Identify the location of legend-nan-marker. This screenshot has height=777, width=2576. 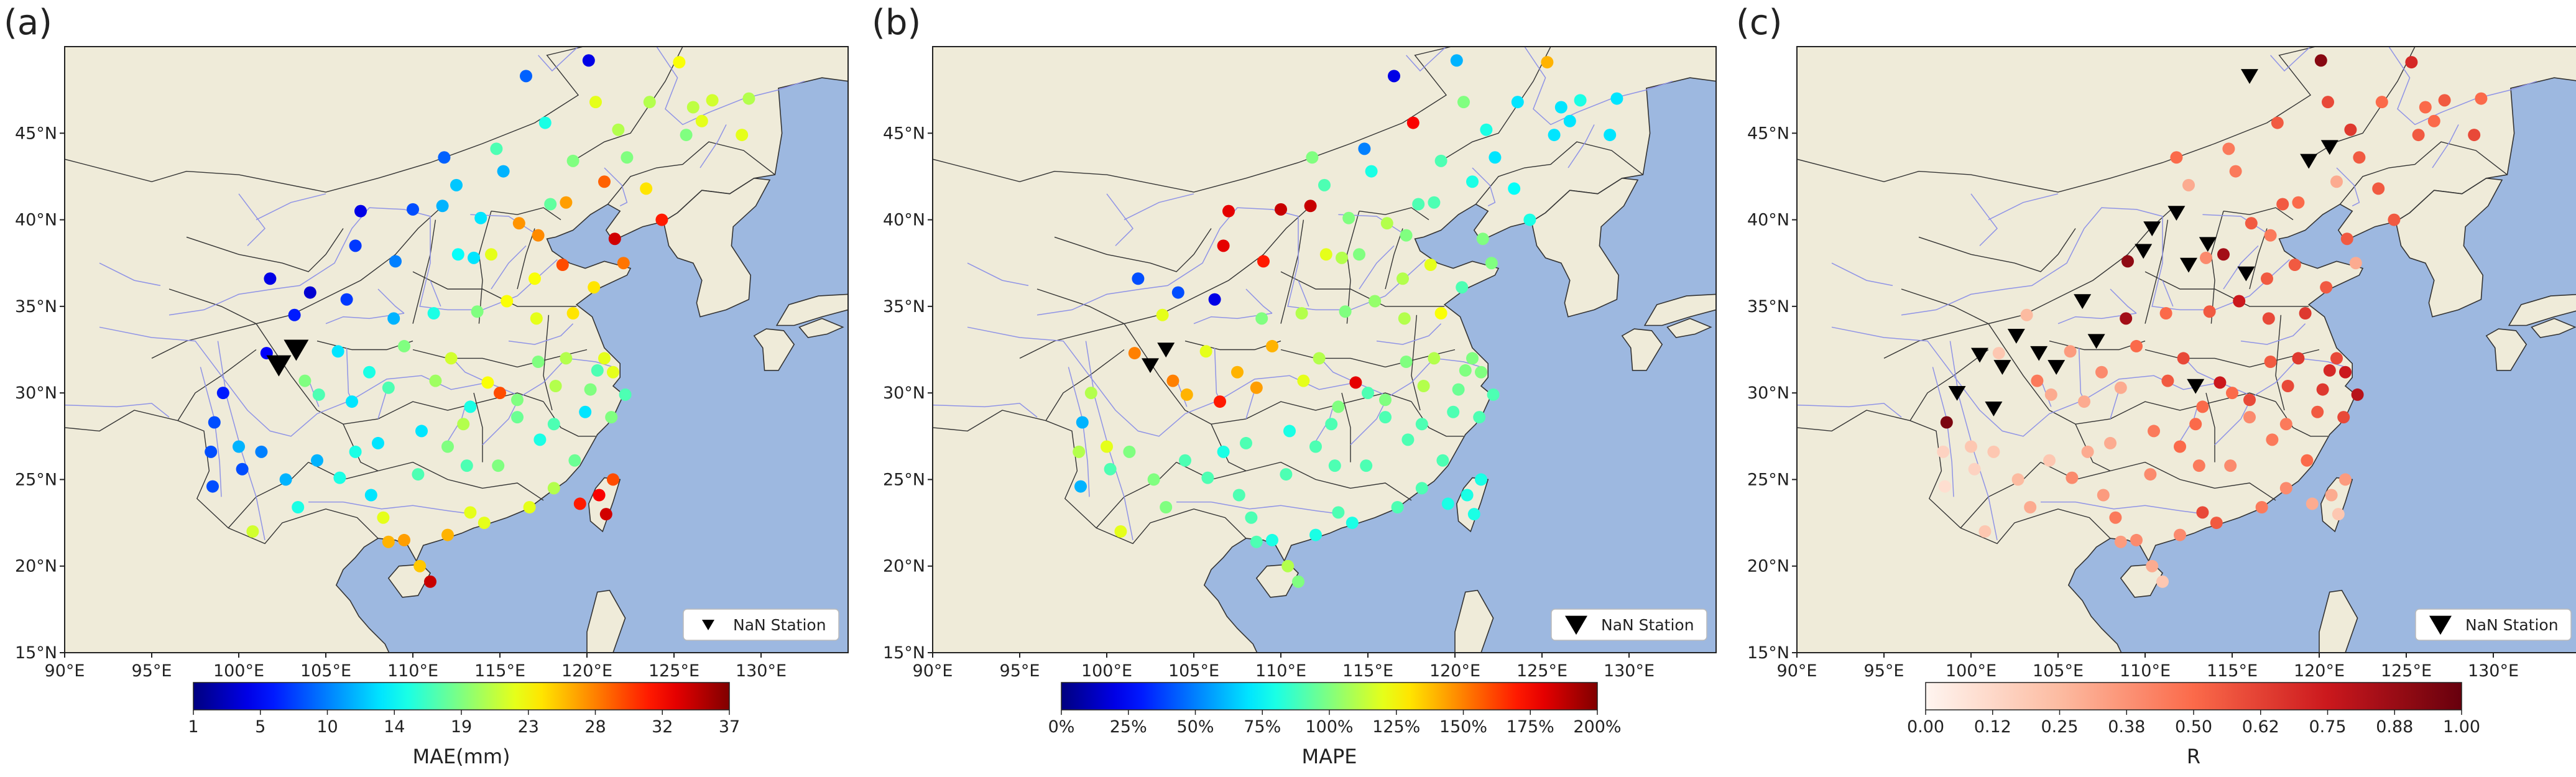
(708, 625).